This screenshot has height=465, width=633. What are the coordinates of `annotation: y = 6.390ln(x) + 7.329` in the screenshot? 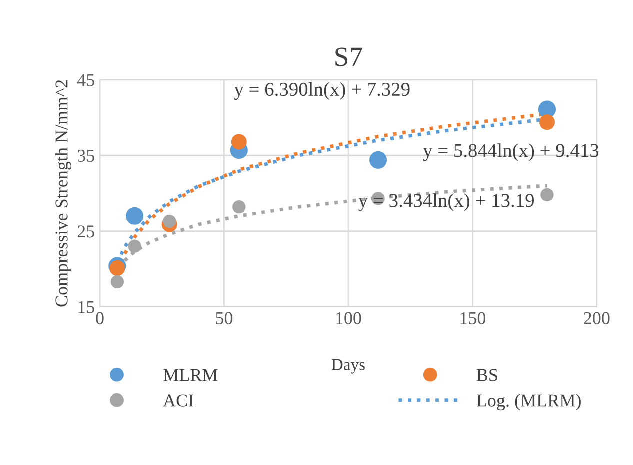 It's located at (322, 91).